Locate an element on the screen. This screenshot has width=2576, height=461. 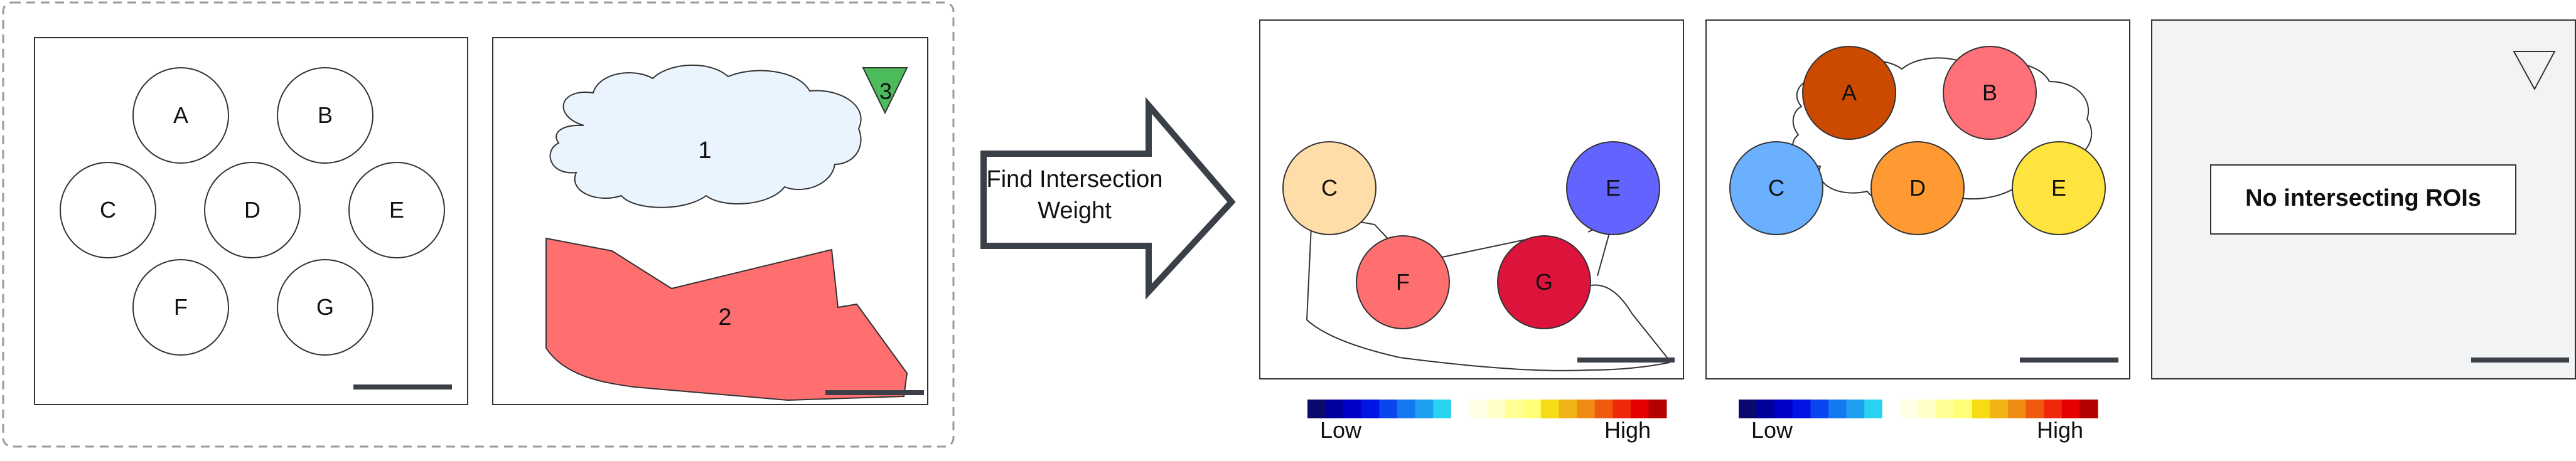
roi-label-b: B is located at coordinates (325, 115).